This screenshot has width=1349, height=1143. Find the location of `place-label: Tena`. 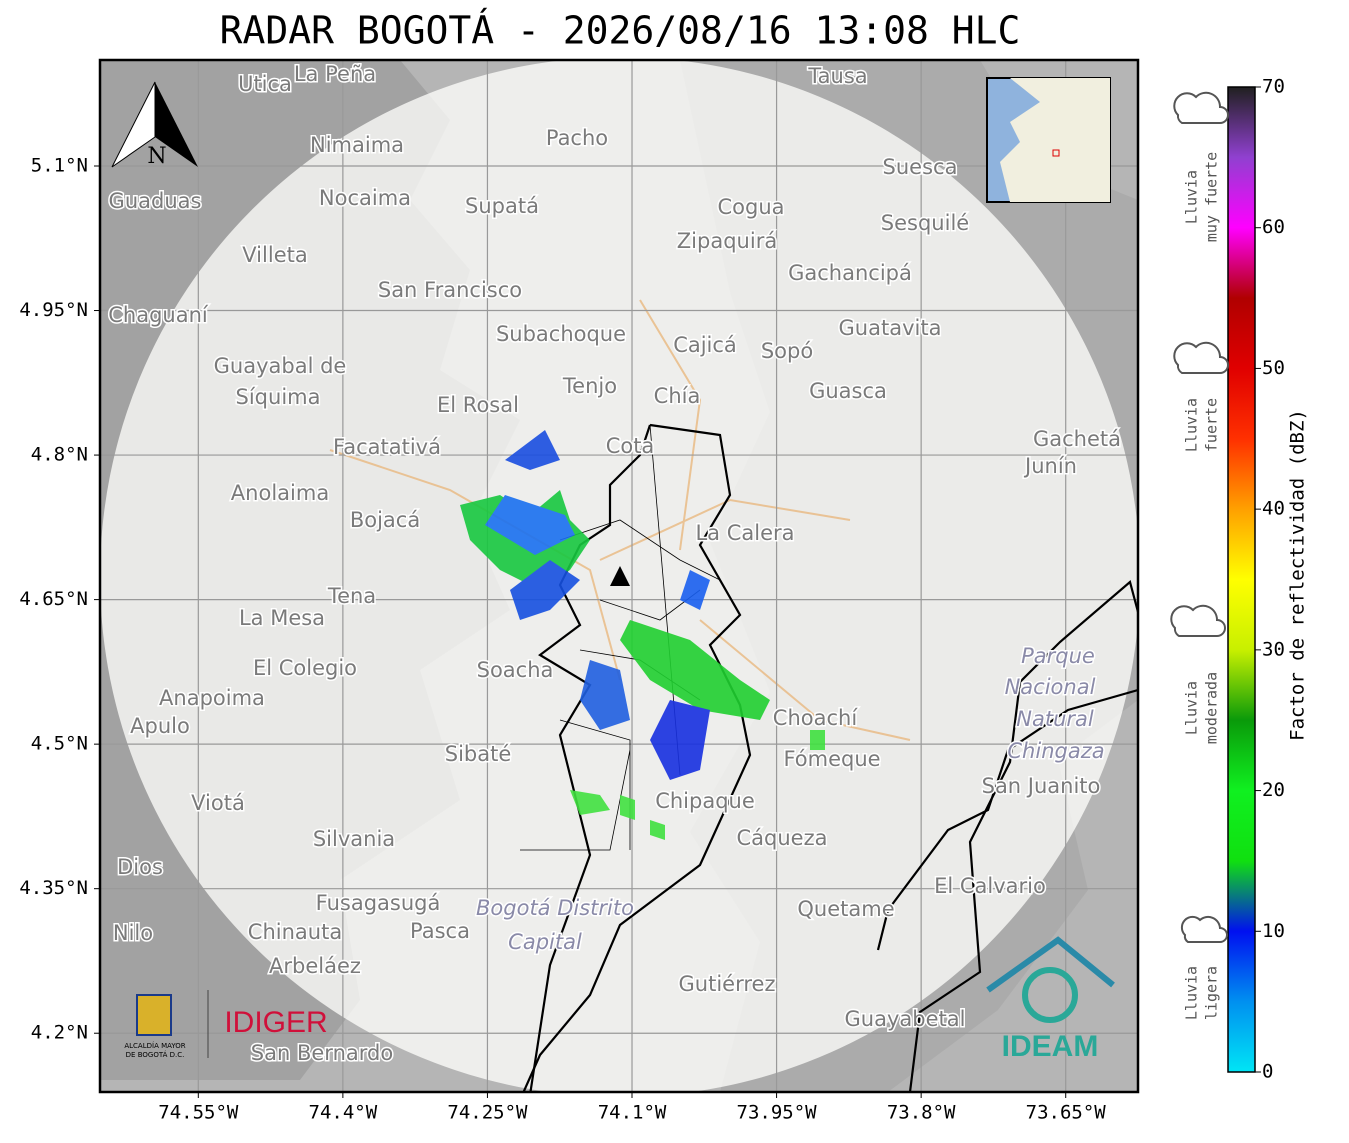

place-label: Tena is located at coordinates (351, 596).